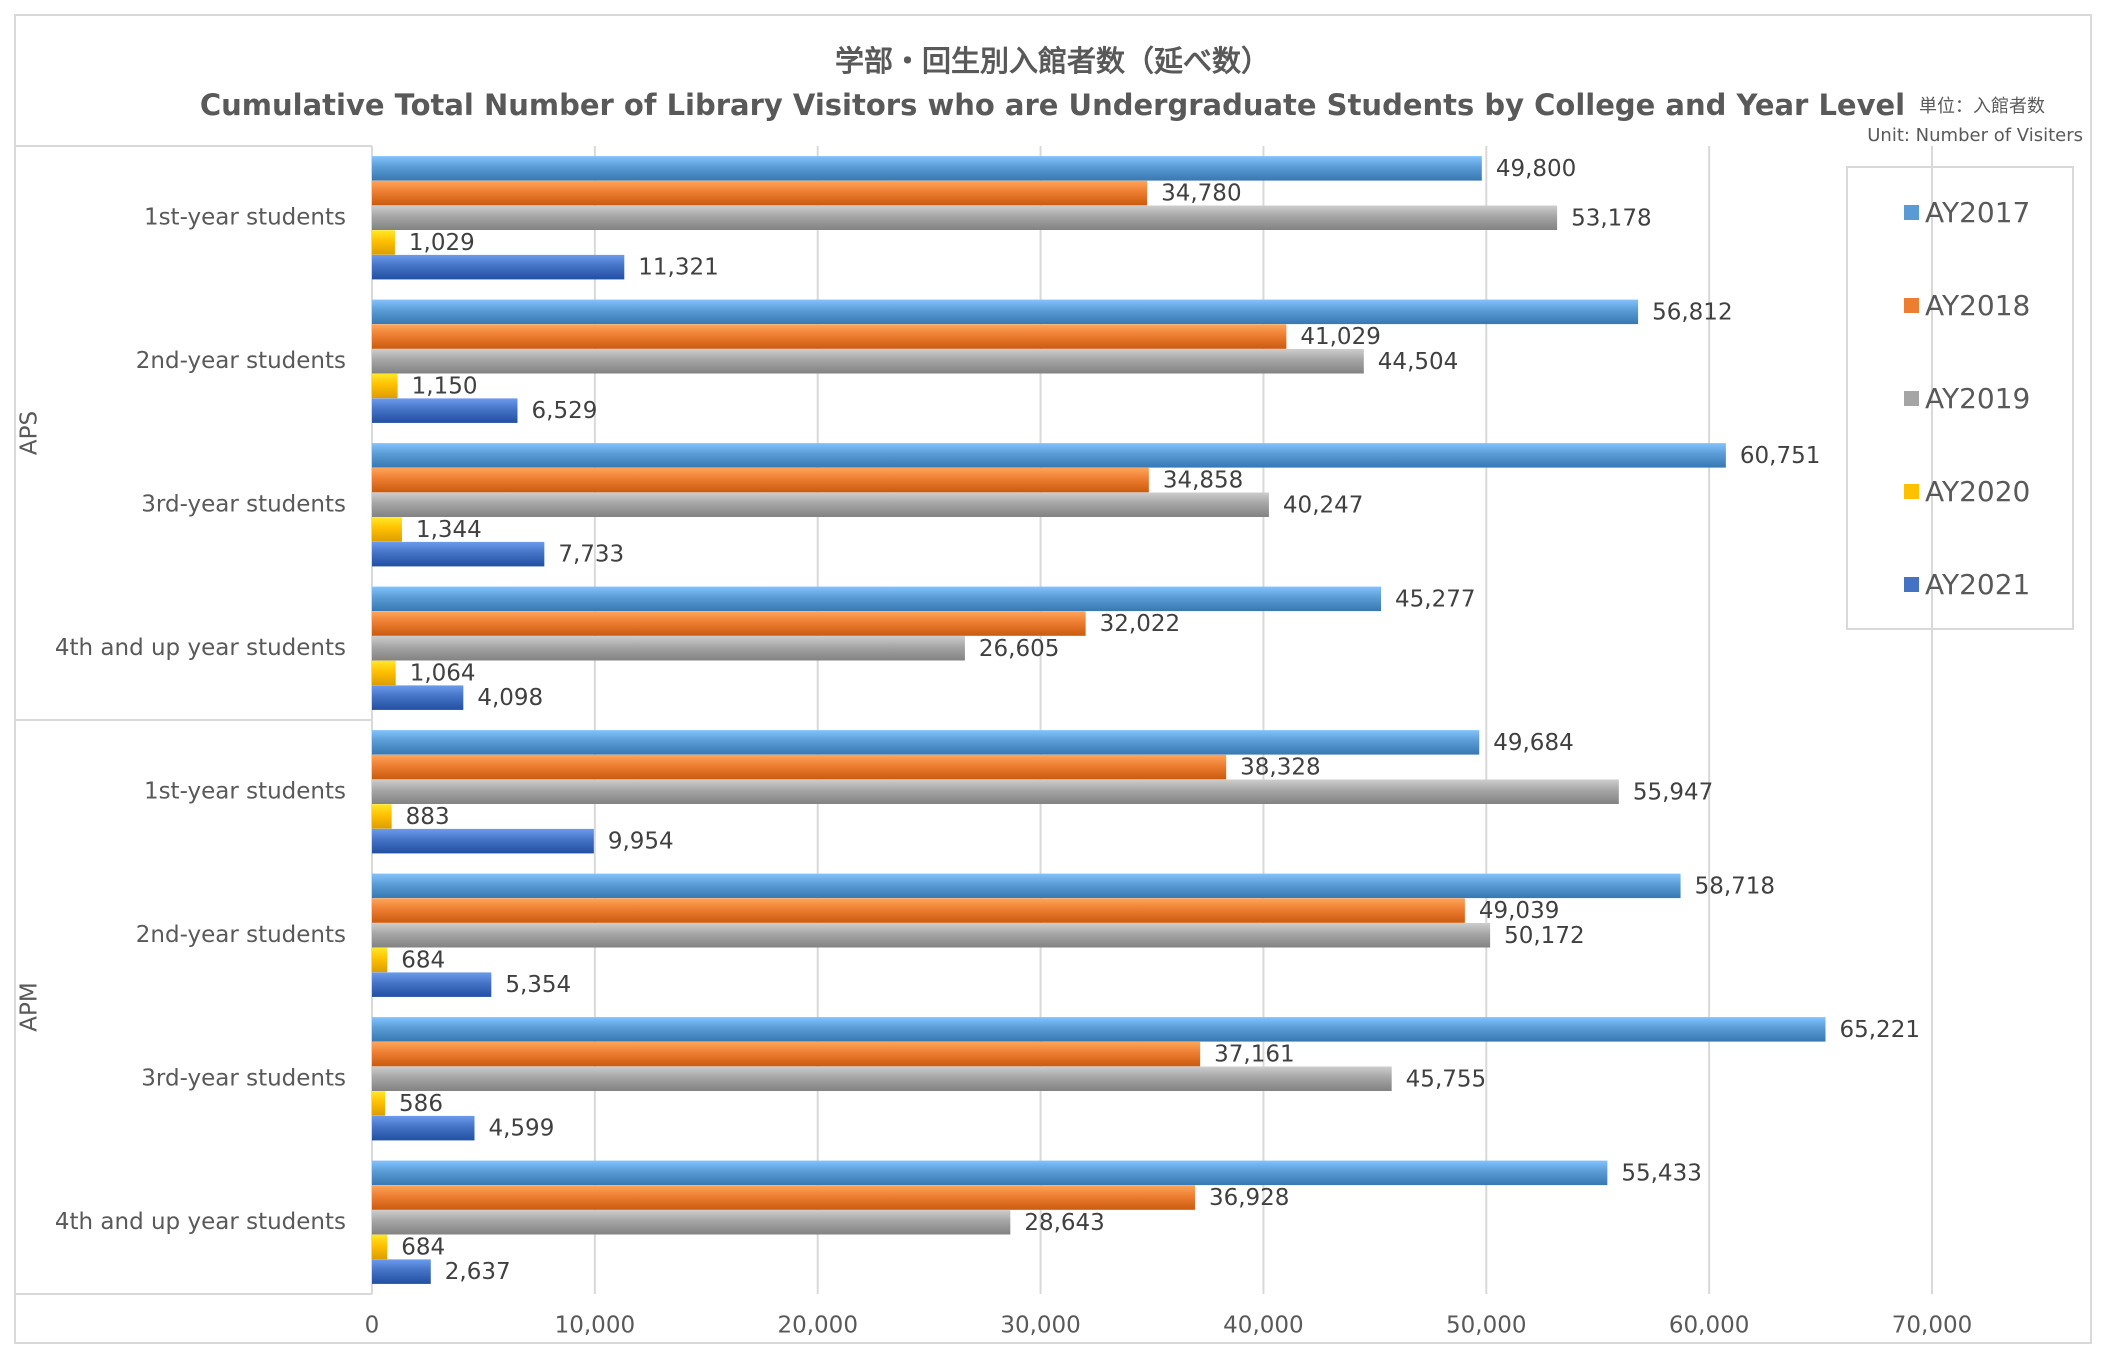 The image size is (2105, 1346). What do you see at coordinates (1418, 362) in the screenshot?
I see `data-label: 44,504` at bounding box center [1418, 362].